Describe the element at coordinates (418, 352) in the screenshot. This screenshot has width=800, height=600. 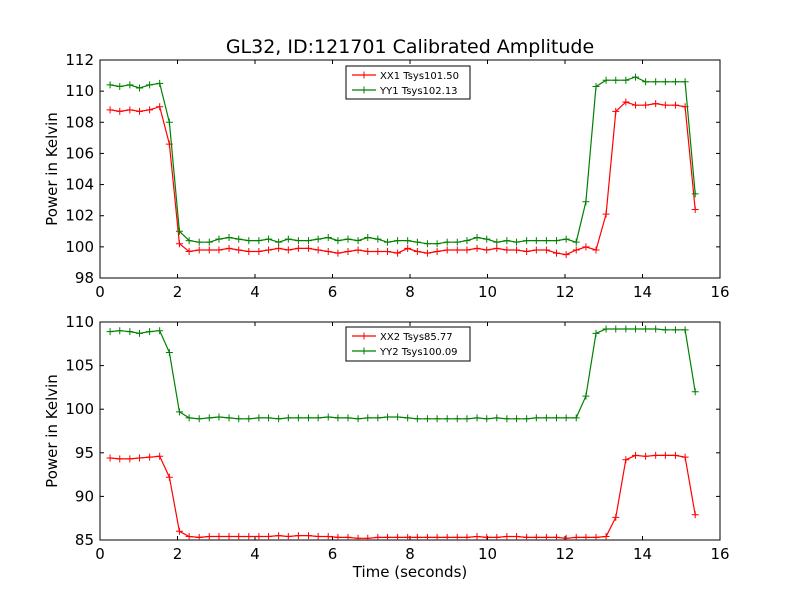
I see `legend-label: YY2 Tsys100.09` at that location.